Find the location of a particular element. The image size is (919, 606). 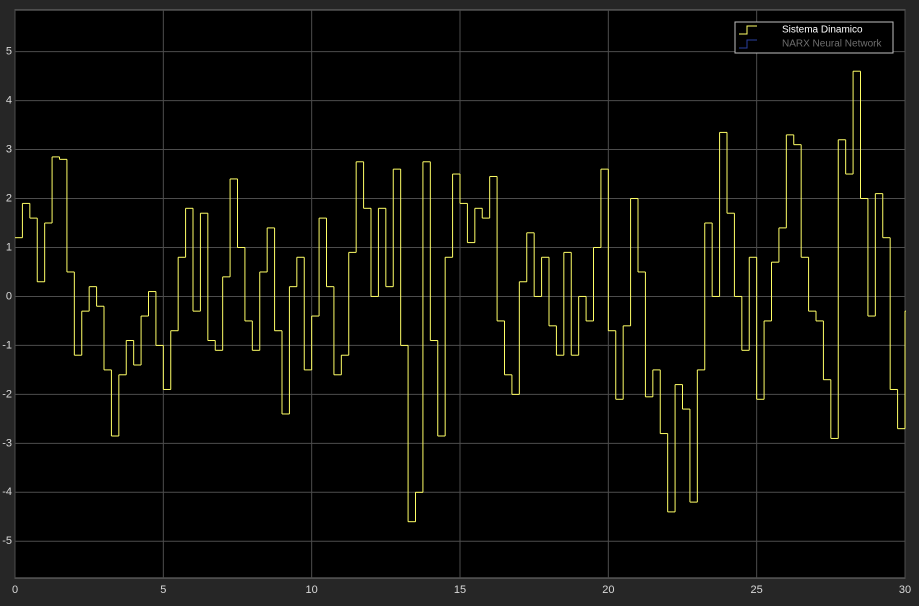

y-tick-label: 1 is located at coordinates (9, 247).